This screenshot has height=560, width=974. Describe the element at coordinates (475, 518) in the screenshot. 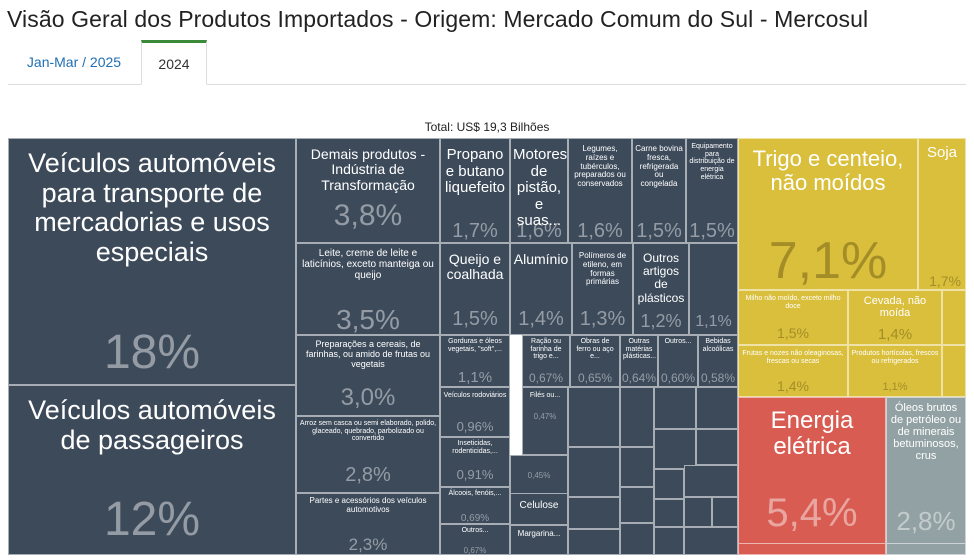

I see `treemap-cell-value: 0,69%` at that location.